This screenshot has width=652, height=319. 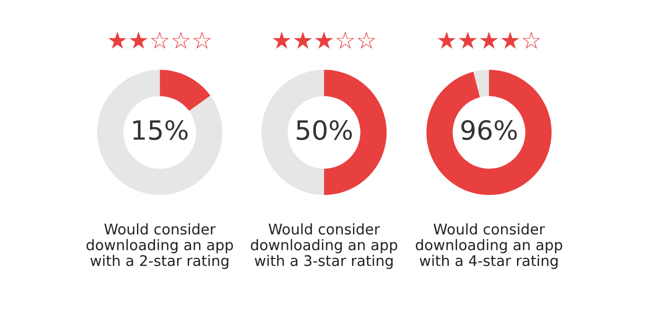 I want to click on chart-title: ★★★★☆, so click(x=489, y=40).